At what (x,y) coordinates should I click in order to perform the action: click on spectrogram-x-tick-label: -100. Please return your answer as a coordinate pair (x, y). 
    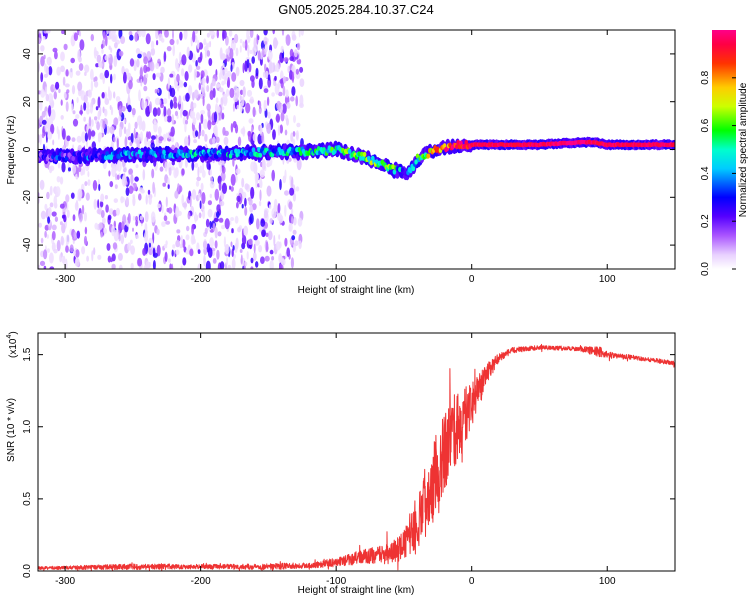
    Looking at the image, I should click on (336, 279).